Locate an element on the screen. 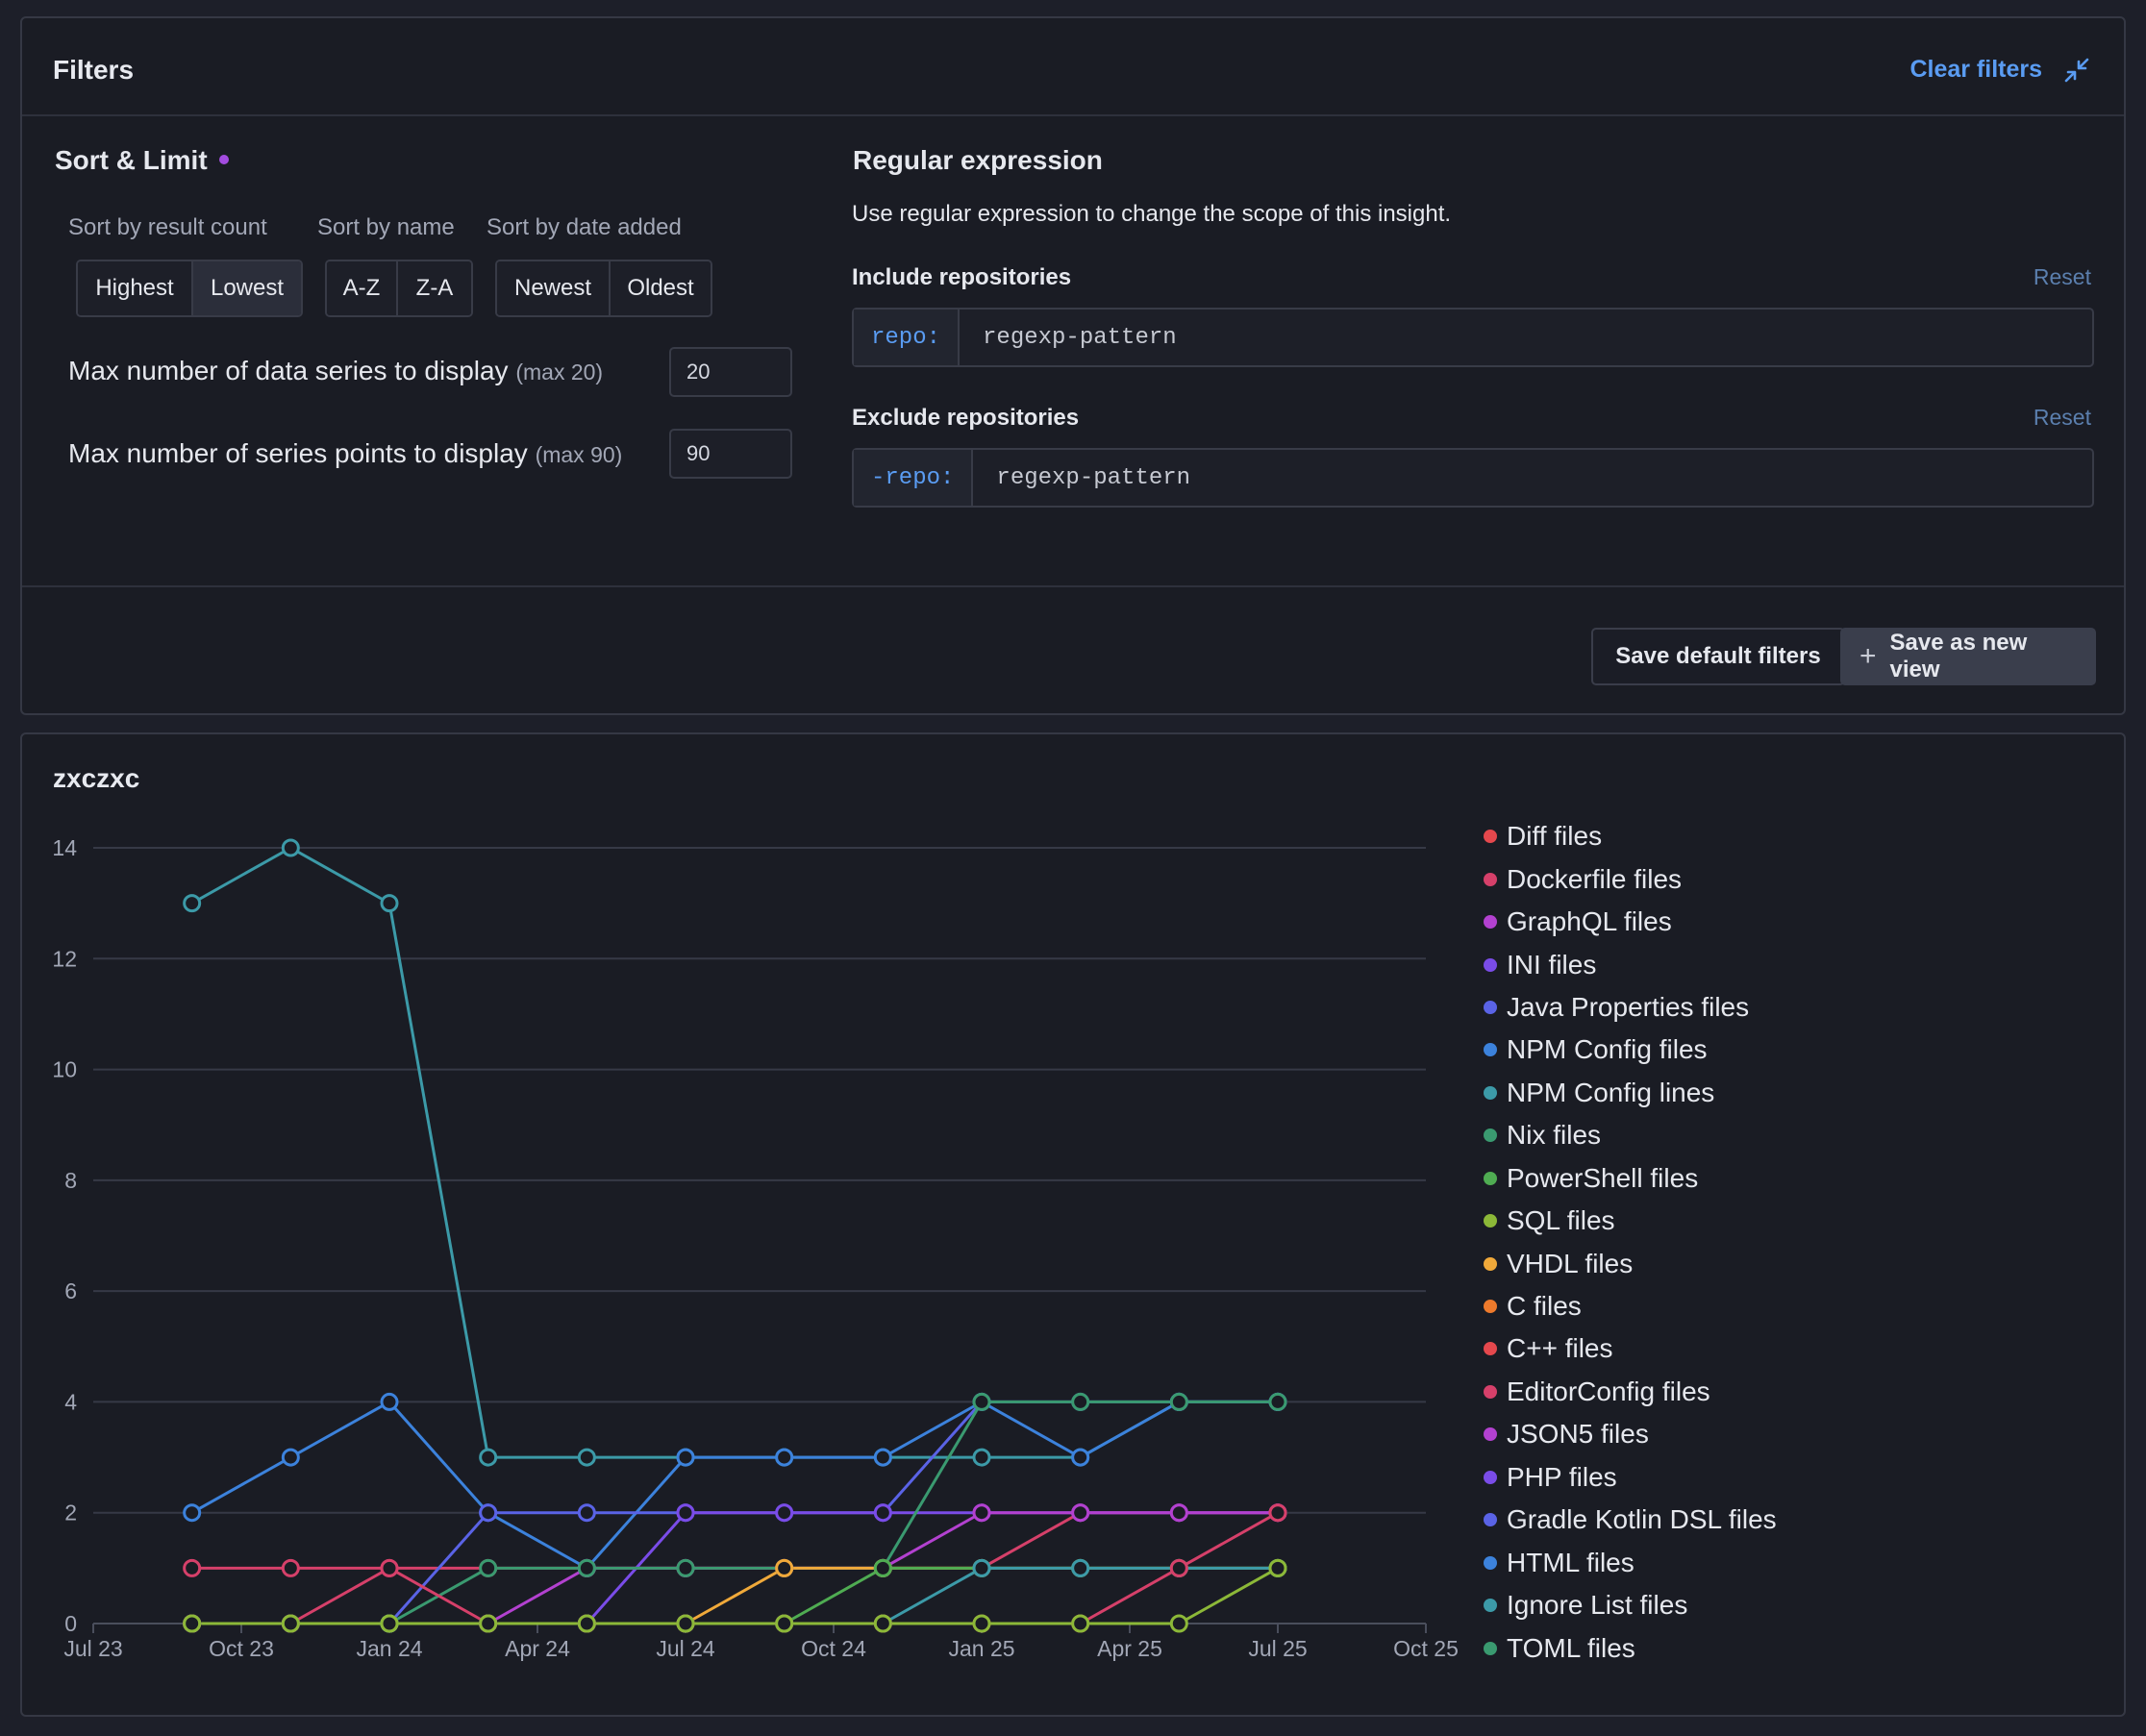 Image resolution: width=2146 pixels, height=1736 pixels. legend-item: NPM Config files is located at coordinates (1631, 1050).